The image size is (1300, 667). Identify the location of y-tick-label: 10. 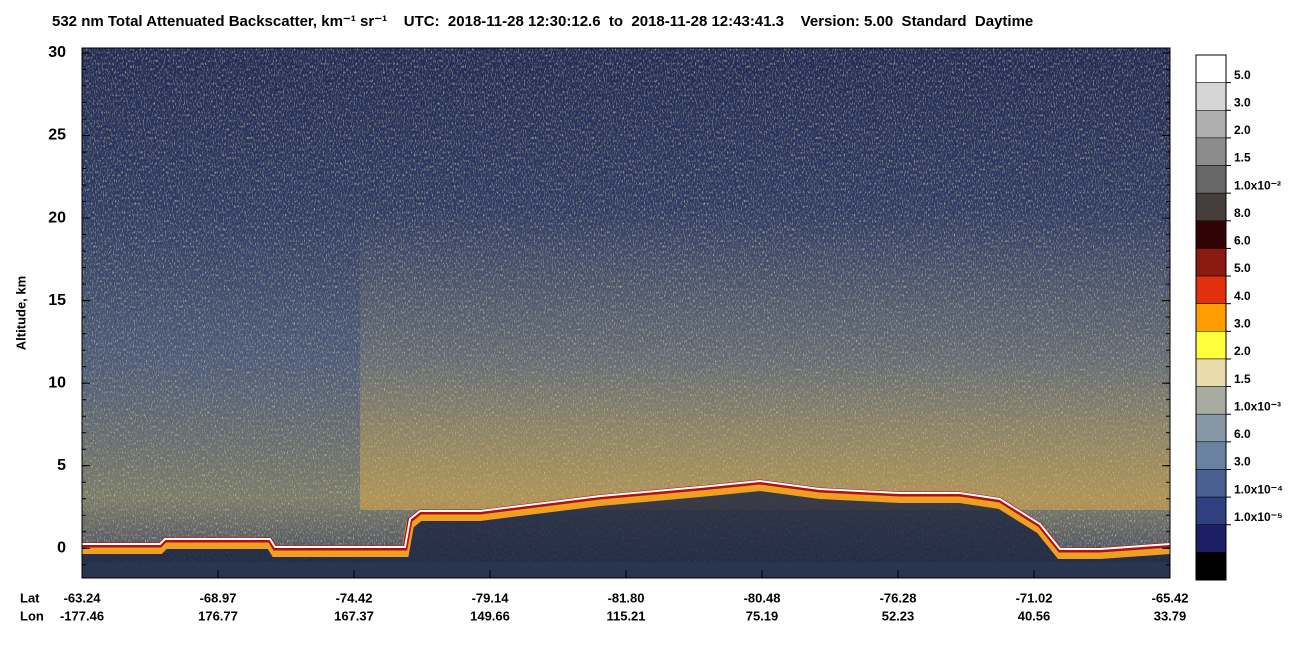
(57, 382).